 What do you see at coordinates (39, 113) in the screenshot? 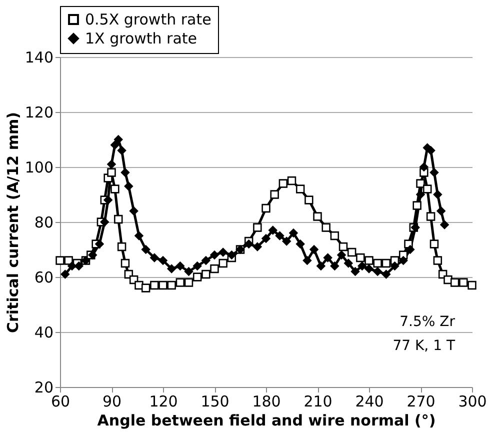
I see `y-tick-label: 120` at bounding box center [39, 113].